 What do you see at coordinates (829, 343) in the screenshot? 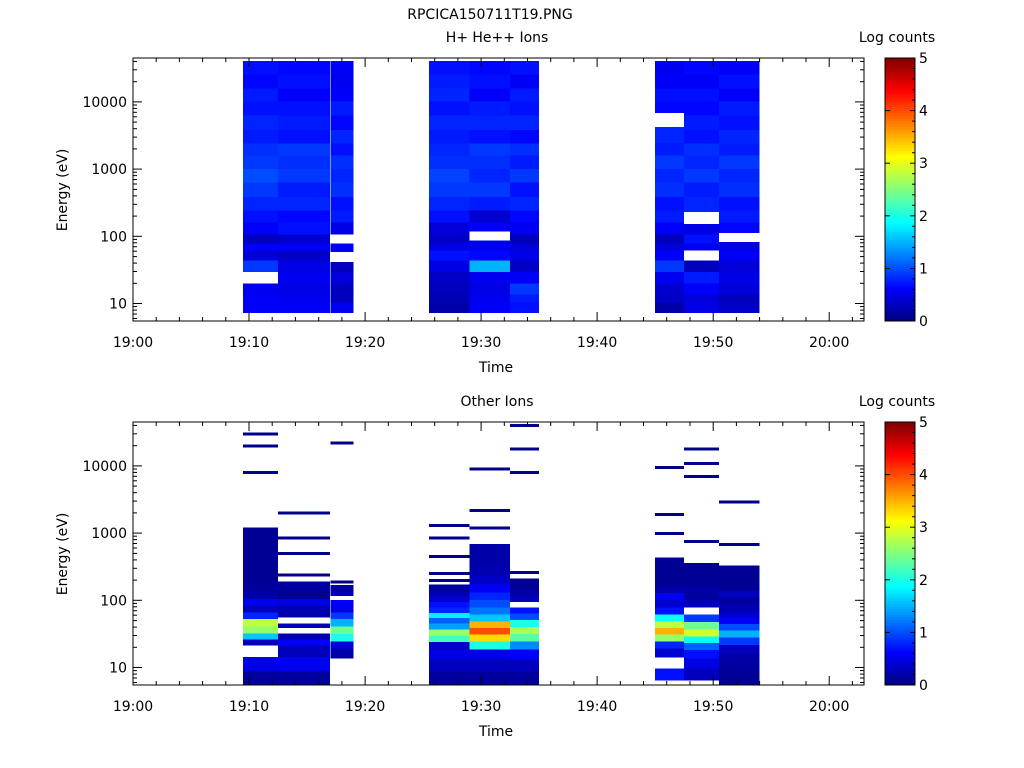
I see `x-tick-label: 20:00` at bounding box center [829, 343].